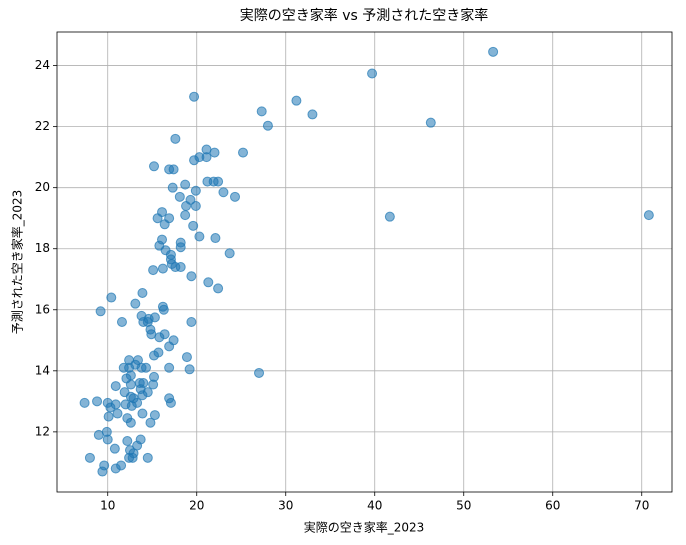 The image size is (686, 545). I want to click on y-tick-label: 22, so click(42, 126).